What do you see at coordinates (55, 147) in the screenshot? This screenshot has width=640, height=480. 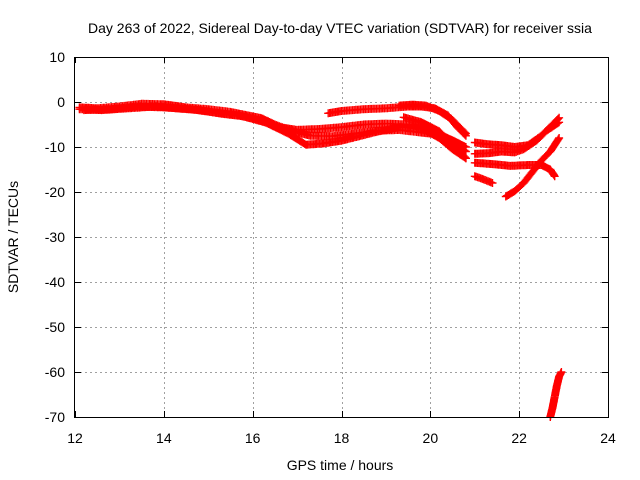 I see `y-tick-label: -10` at bounding box center [55, 147].